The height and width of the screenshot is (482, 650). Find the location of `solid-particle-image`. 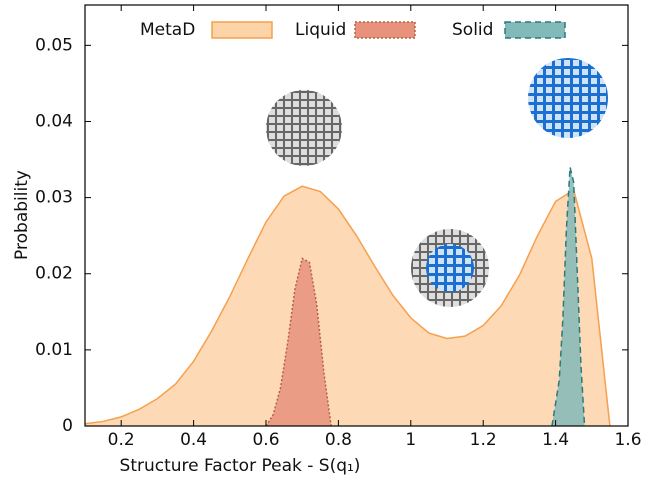

solid-particle-image is located at coordinates (568, 98).